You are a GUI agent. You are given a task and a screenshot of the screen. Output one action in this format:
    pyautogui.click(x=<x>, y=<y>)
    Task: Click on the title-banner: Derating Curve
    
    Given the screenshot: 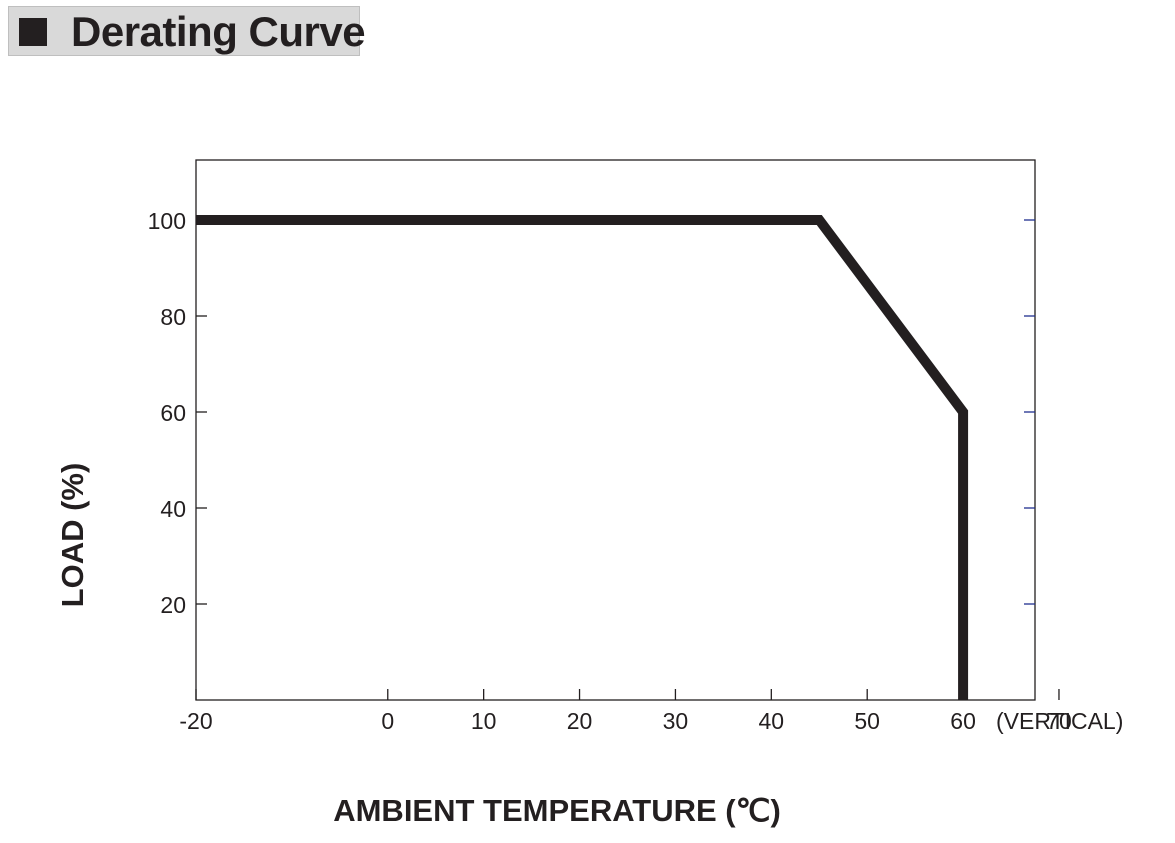 What is the action you would take?
    pyautogui.click(x=187, y=31)
    